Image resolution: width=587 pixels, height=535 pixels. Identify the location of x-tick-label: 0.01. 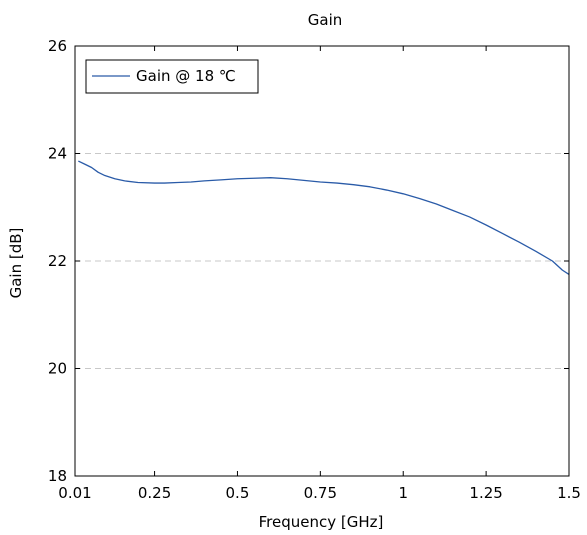
(74, 493).